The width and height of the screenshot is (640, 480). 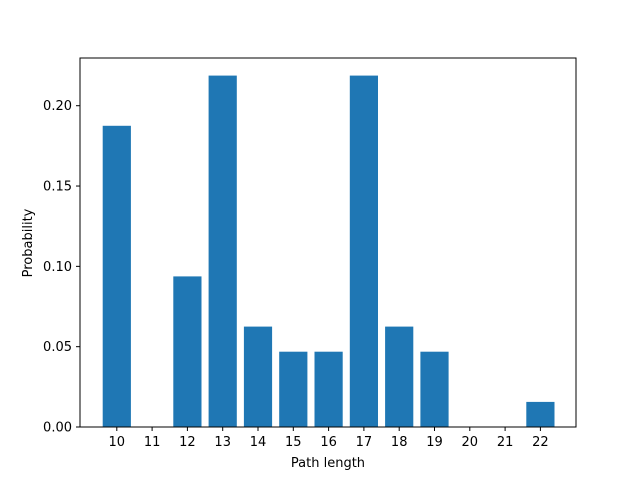 What do you see at coordinates (470, 442) in the screenshot?
I see `x-tick-label-20: 20` at bounding box center [470, 442].